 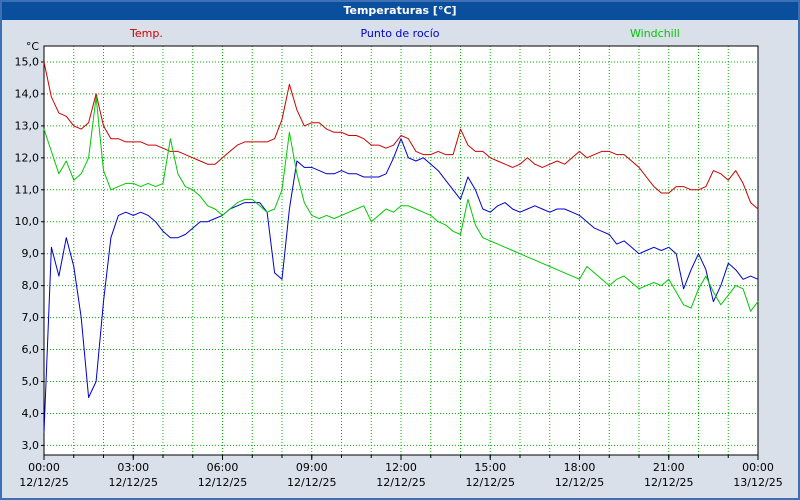 I want to click on svg-text: 14,0, so click(x=27, y=93).